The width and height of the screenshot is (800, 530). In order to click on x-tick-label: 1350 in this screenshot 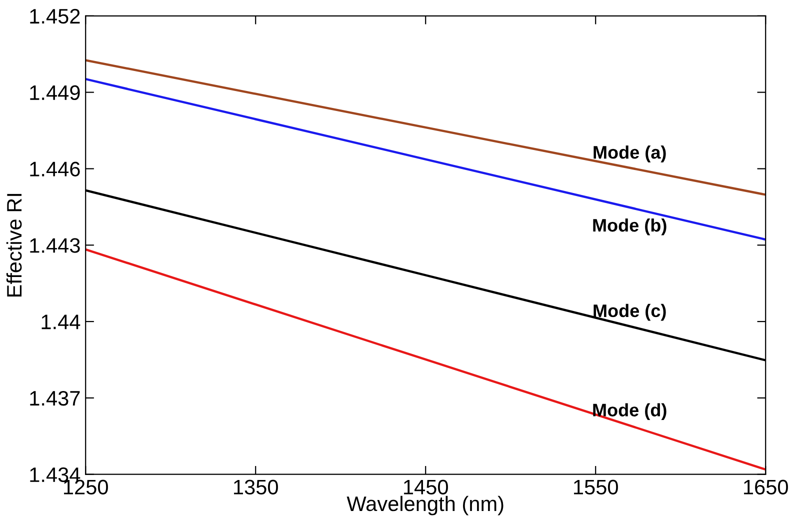, I will do `click(256, 487)`.